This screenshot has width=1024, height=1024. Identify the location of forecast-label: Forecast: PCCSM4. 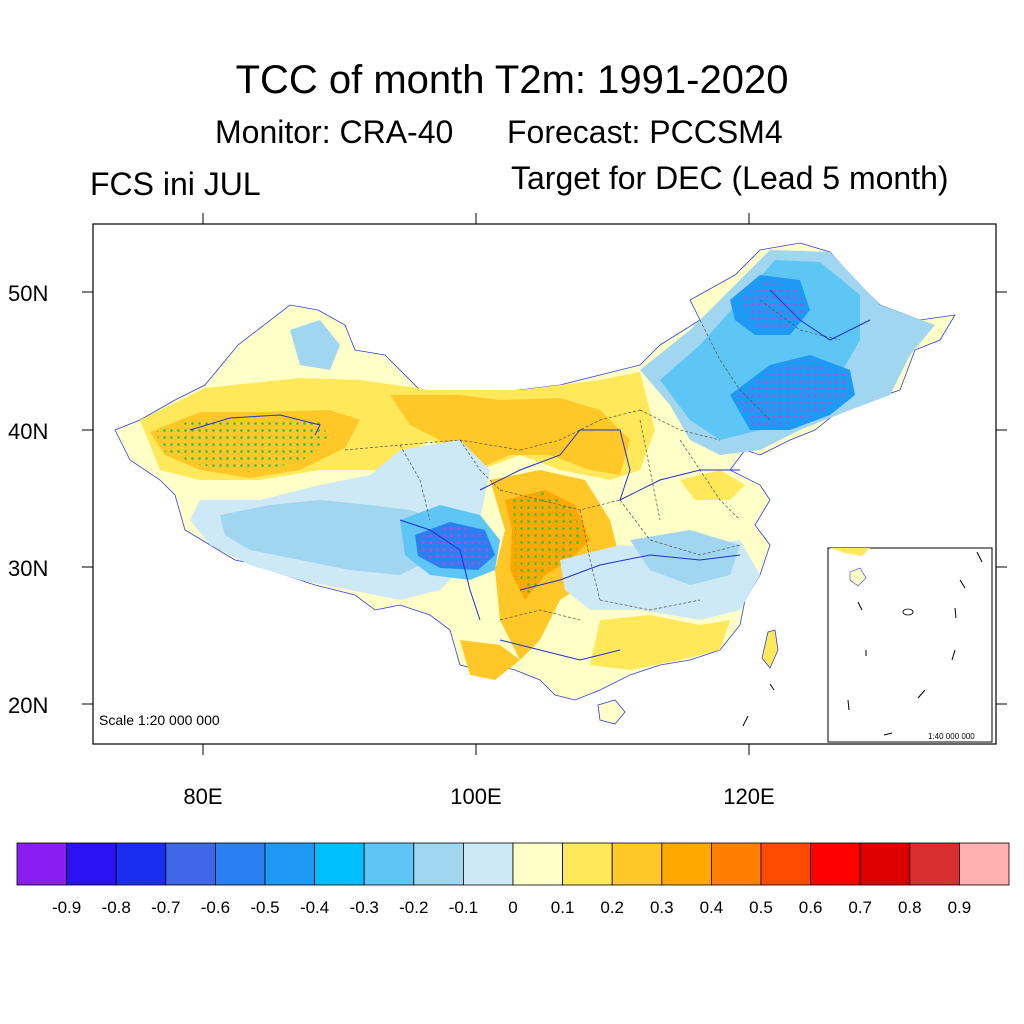
(645, 132).